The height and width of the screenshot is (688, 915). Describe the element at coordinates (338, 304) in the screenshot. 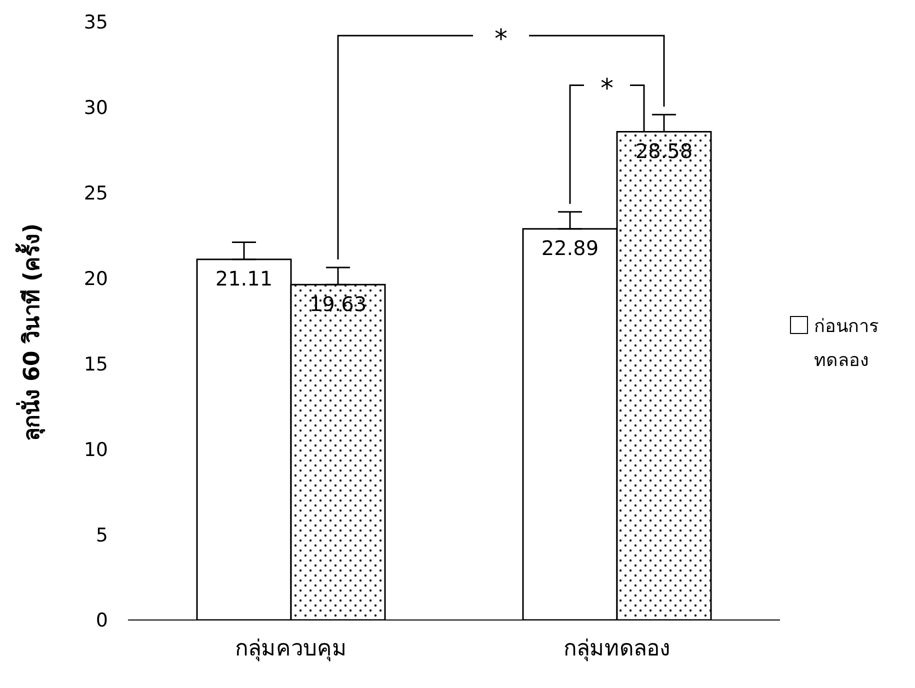

I see `data-label: 19.63` at that location.